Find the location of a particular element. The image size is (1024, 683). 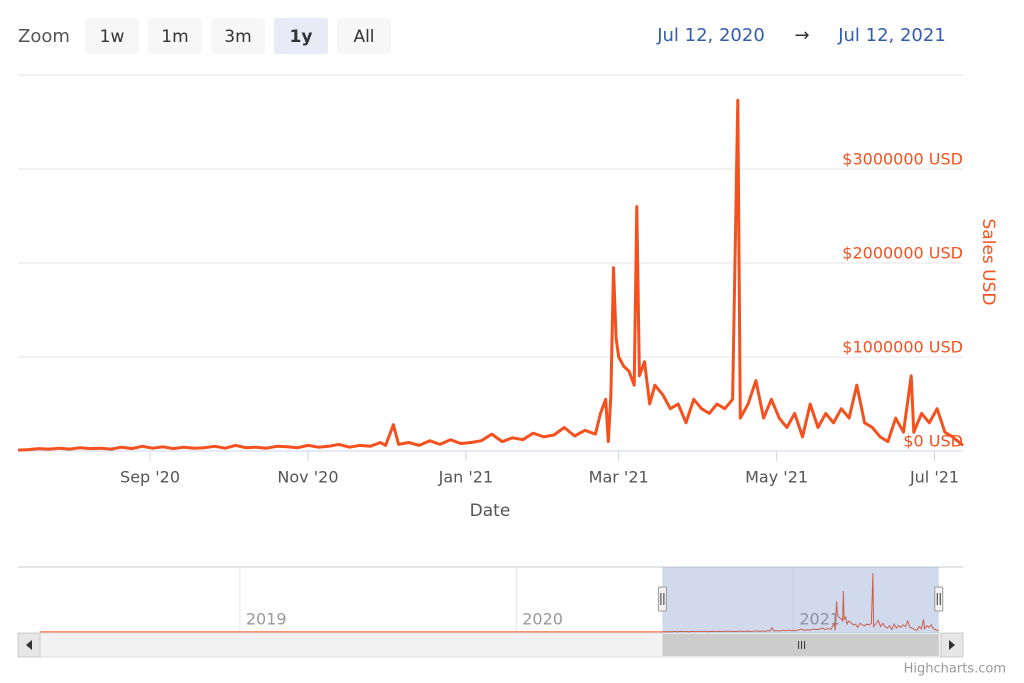

x-tick-label: Jan '21 is located at coordinates (466, 477).